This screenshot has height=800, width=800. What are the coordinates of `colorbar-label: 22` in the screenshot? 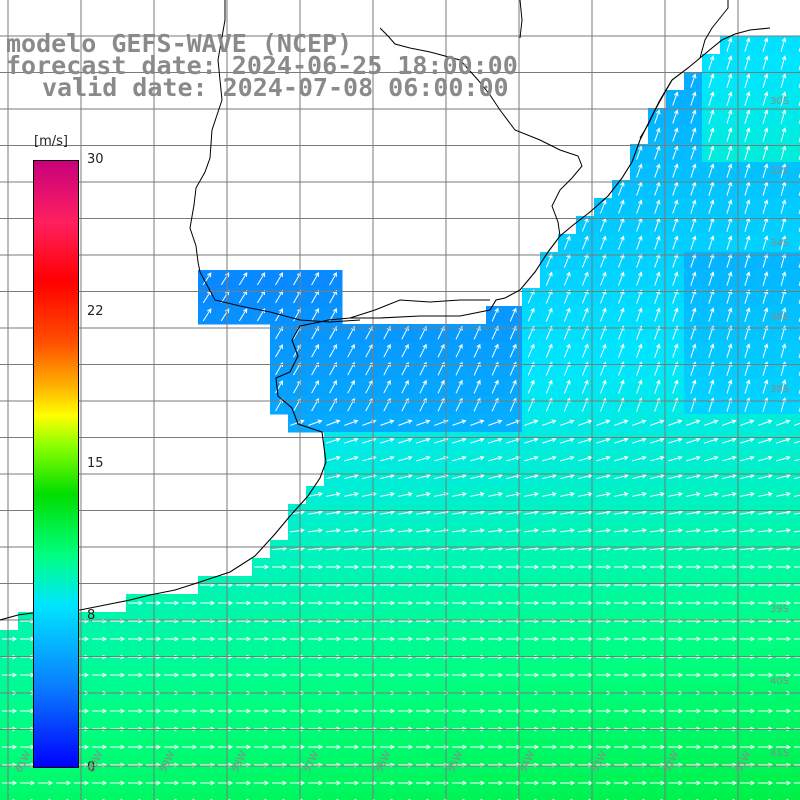 It's located at (95, 311).